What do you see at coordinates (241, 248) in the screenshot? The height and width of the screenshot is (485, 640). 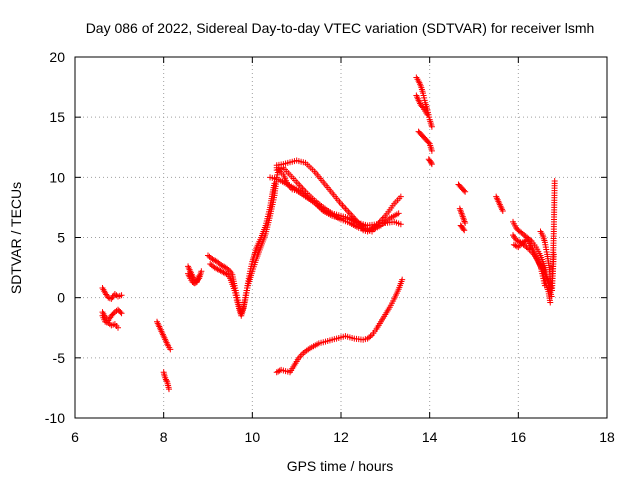 I see `series-seg8` at bounding box center [241, 248].